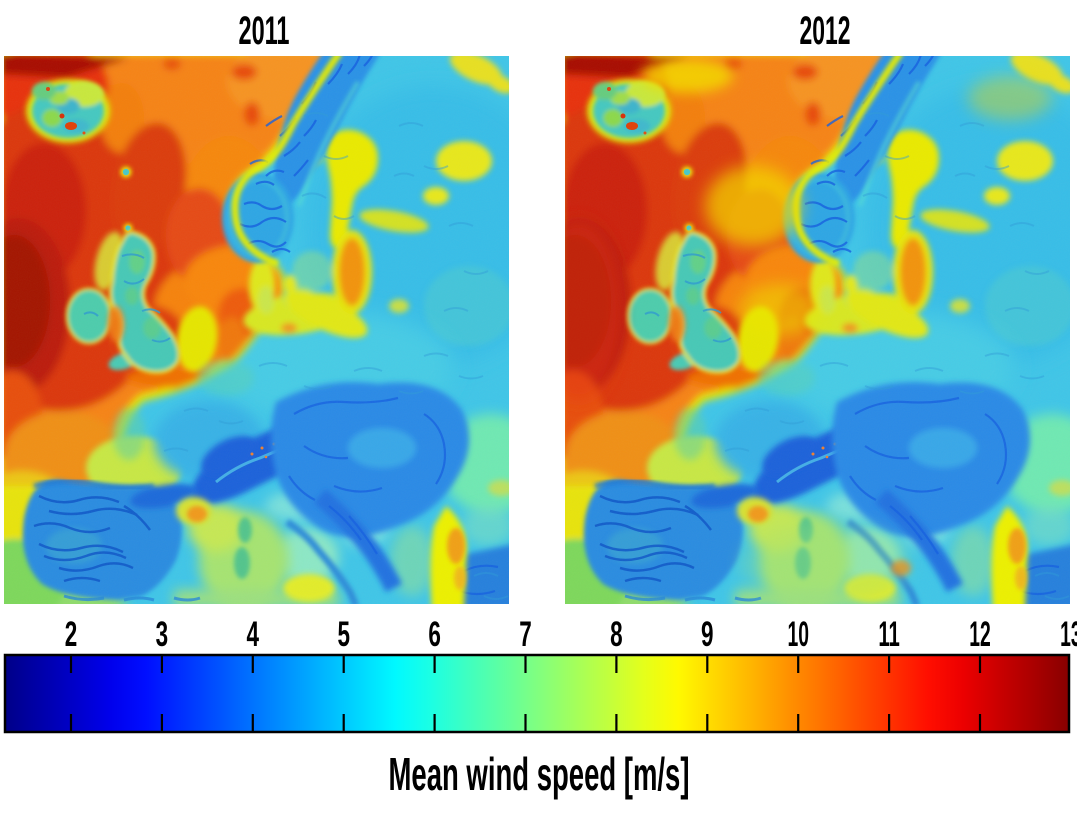  I want to click on svg-text: 2011, so click(264, 31).